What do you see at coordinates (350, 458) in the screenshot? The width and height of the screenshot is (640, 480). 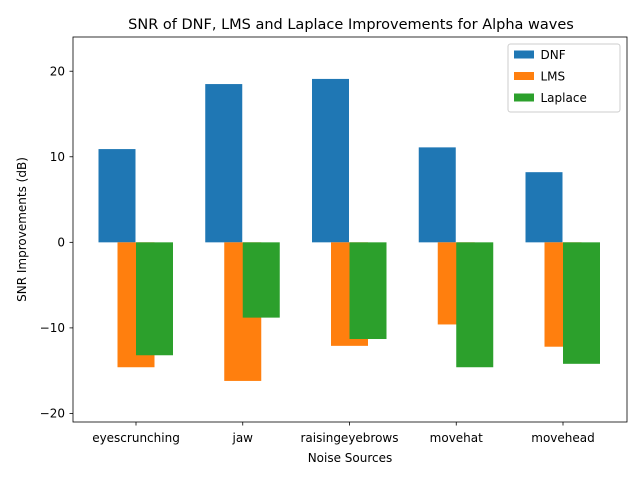 I see `x-axis-label: Noise Sources` at bounding box center [350, 458].